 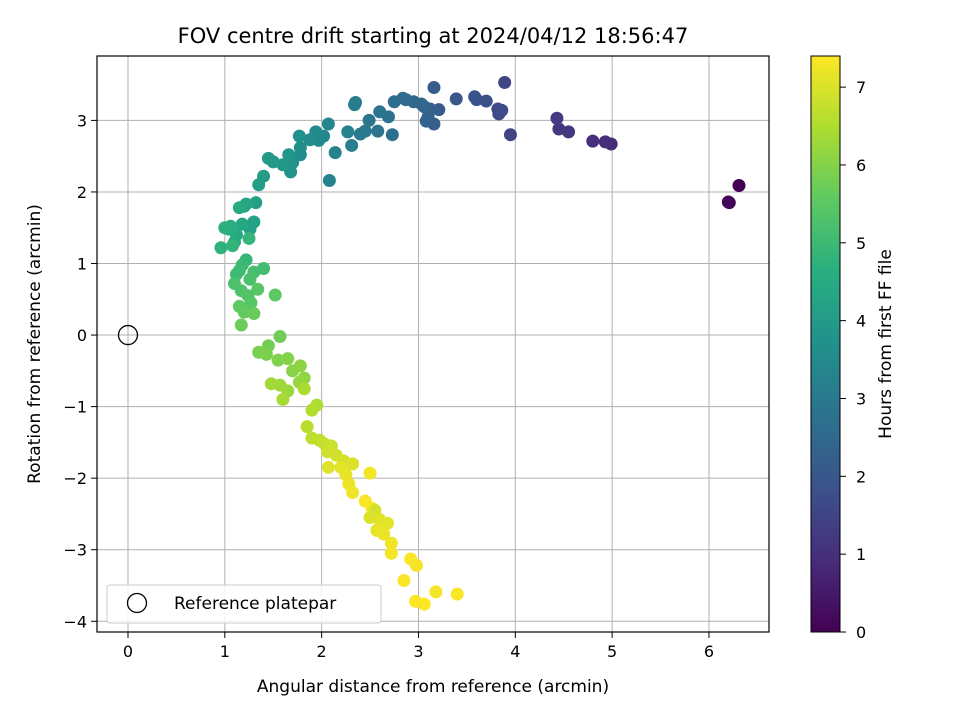 I want to click on colorbar-tick-label: 3, so click(x=861, y=398).